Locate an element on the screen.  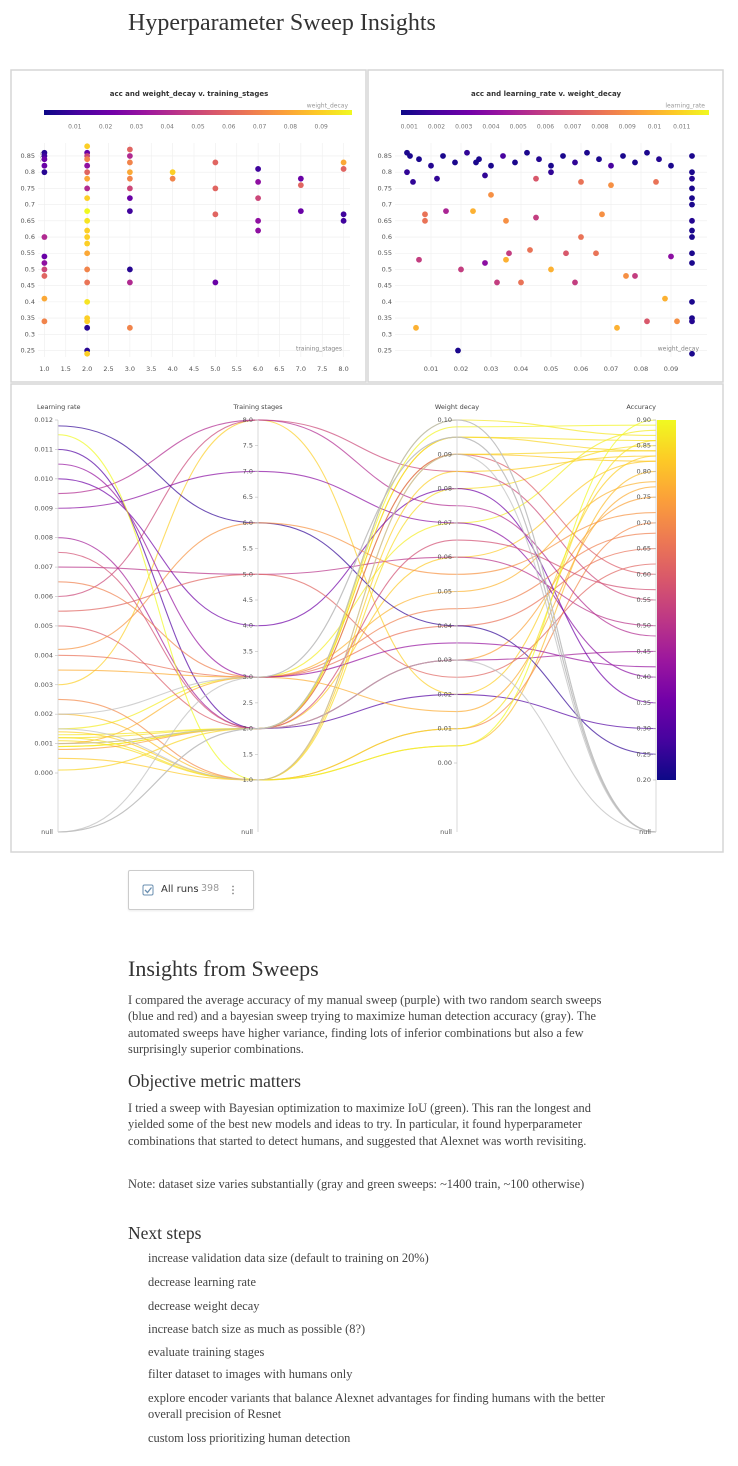
run-set: All runs 398 is located at coordinates (191, 890).